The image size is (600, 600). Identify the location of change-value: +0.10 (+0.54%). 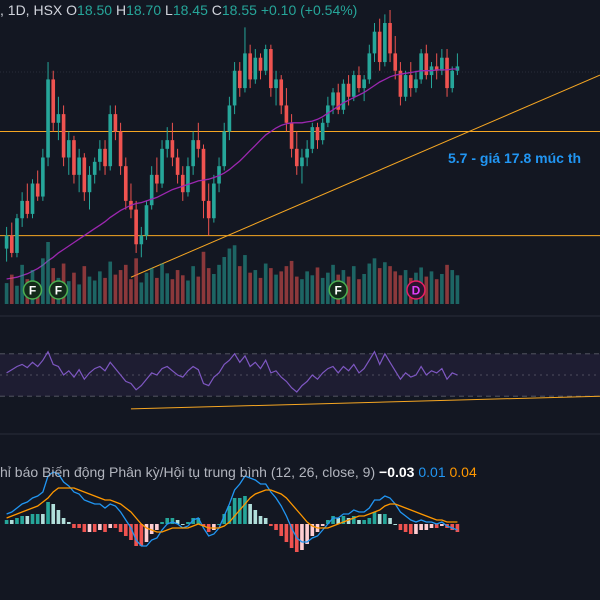
(309, 10).